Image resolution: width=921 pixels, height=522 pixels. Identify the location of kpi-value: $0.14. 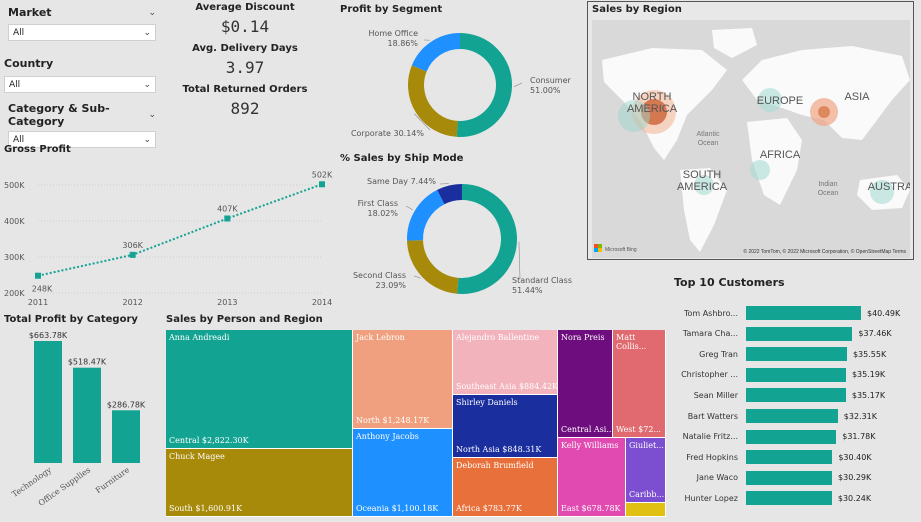
(245, 26).